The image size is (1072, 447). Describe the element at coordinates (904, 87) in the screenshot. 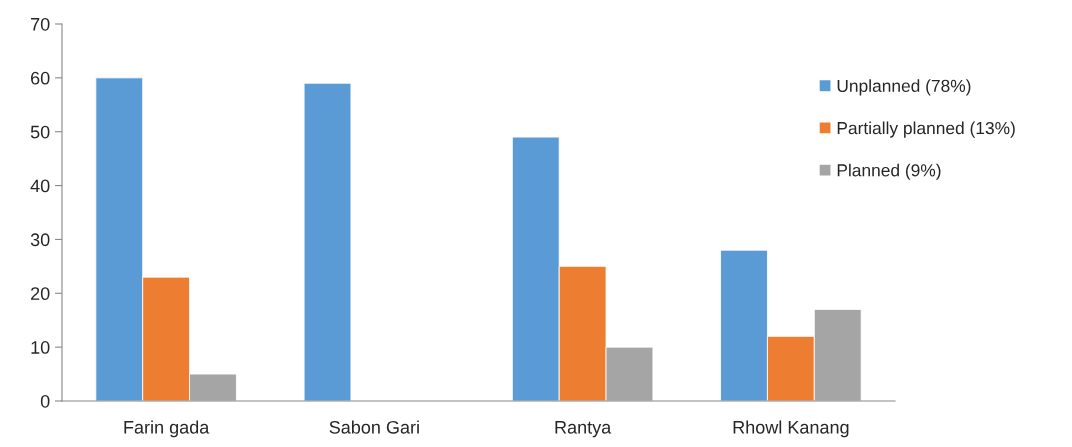

I see `legend-label: Unplanned (78%)` at that location.